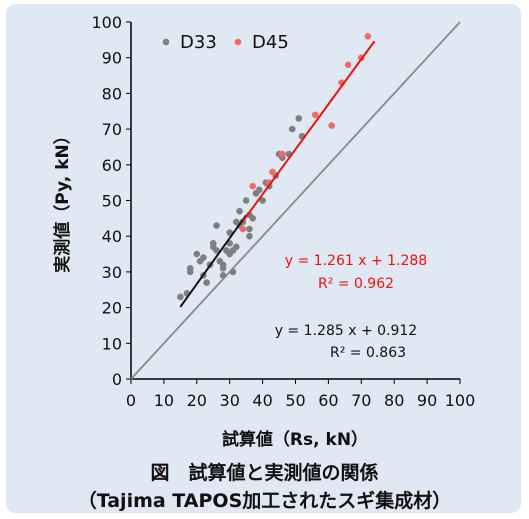  I want to click on fit-line-d45, so click(309, 131).